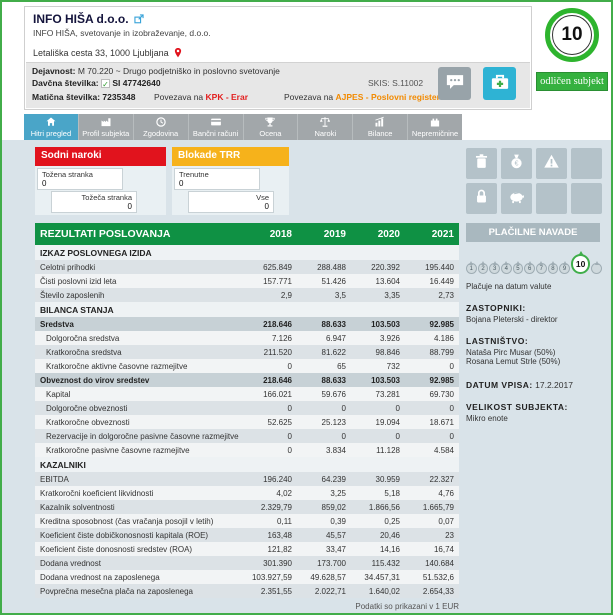  I want to click on row-value: 220.392, so click(378, 267).